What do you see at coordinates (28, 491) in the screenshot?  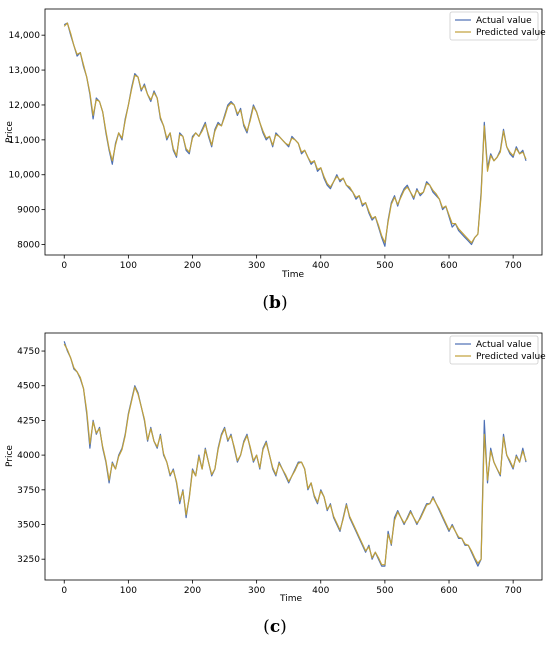 I see `y-tick-label: 3750` at bounding box center [28, 491].